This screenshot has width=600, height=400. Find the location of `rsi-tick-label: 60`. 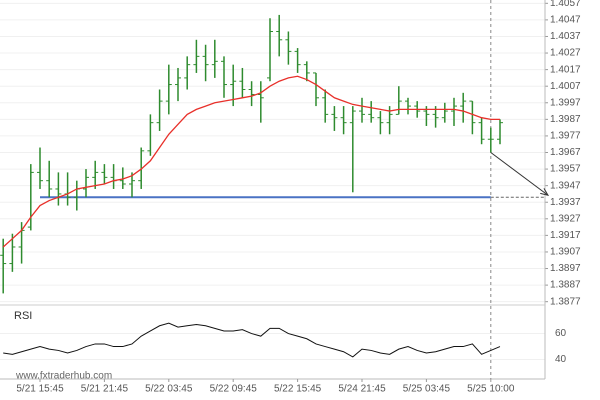

rsi-tick-label: 60 is located at coordinates (561, 333).